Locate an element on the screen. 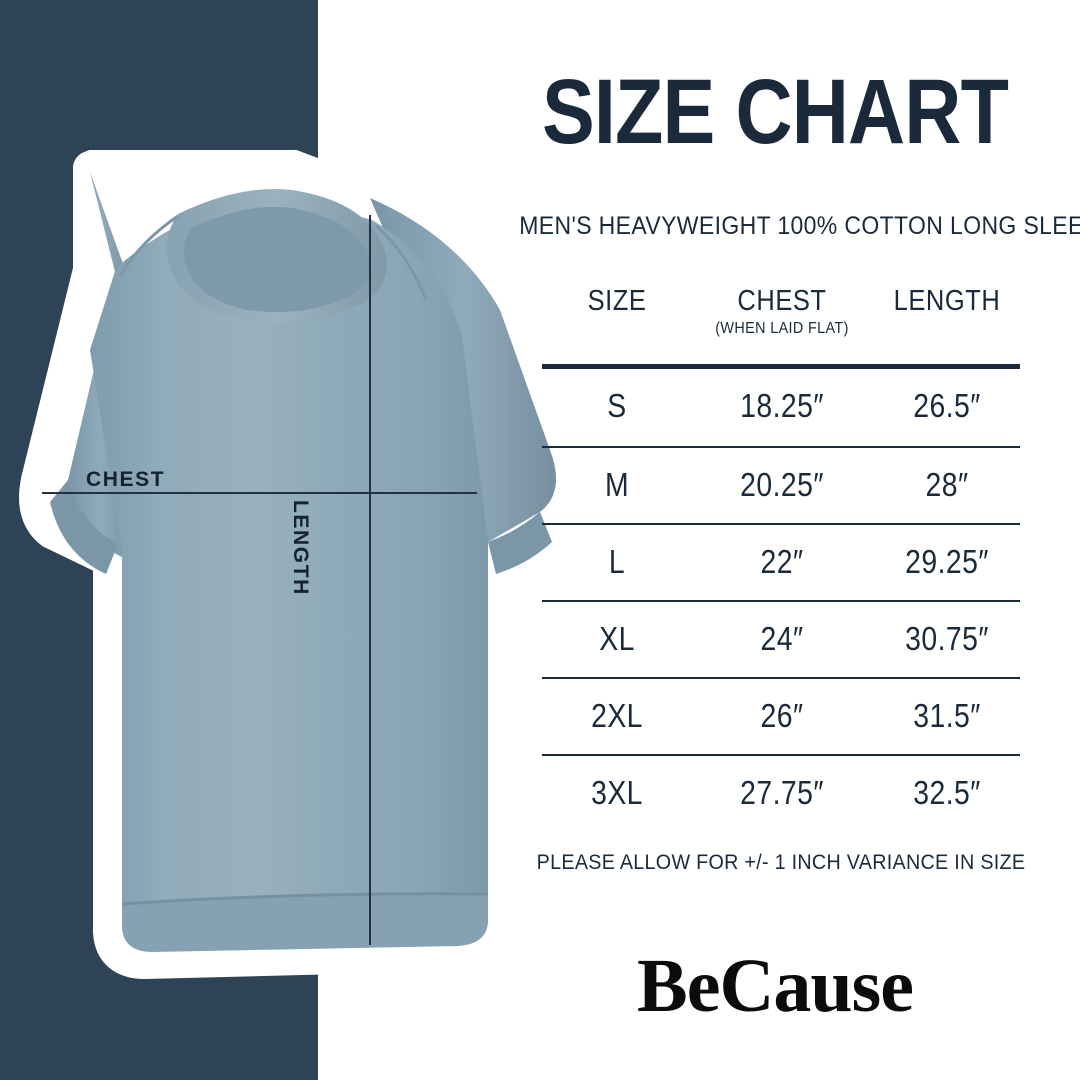 This screenshot has height=1080, width=1080. cell-size: S is located at coordinates (617, 405).